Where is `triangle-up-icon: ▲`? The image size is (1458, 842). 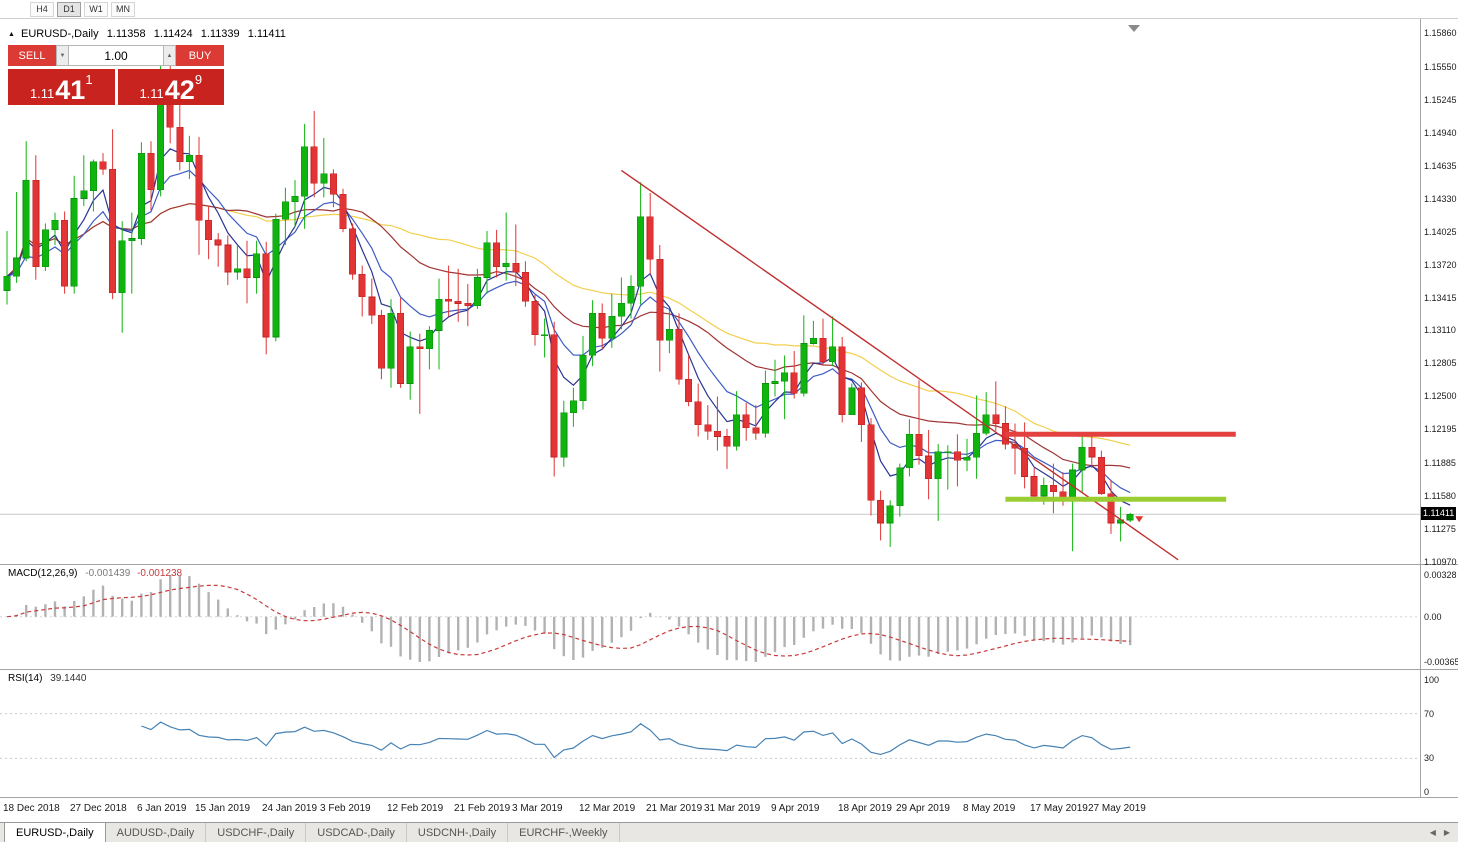
triangle-up-icon: ▲ is located at coordinates (169, 55).